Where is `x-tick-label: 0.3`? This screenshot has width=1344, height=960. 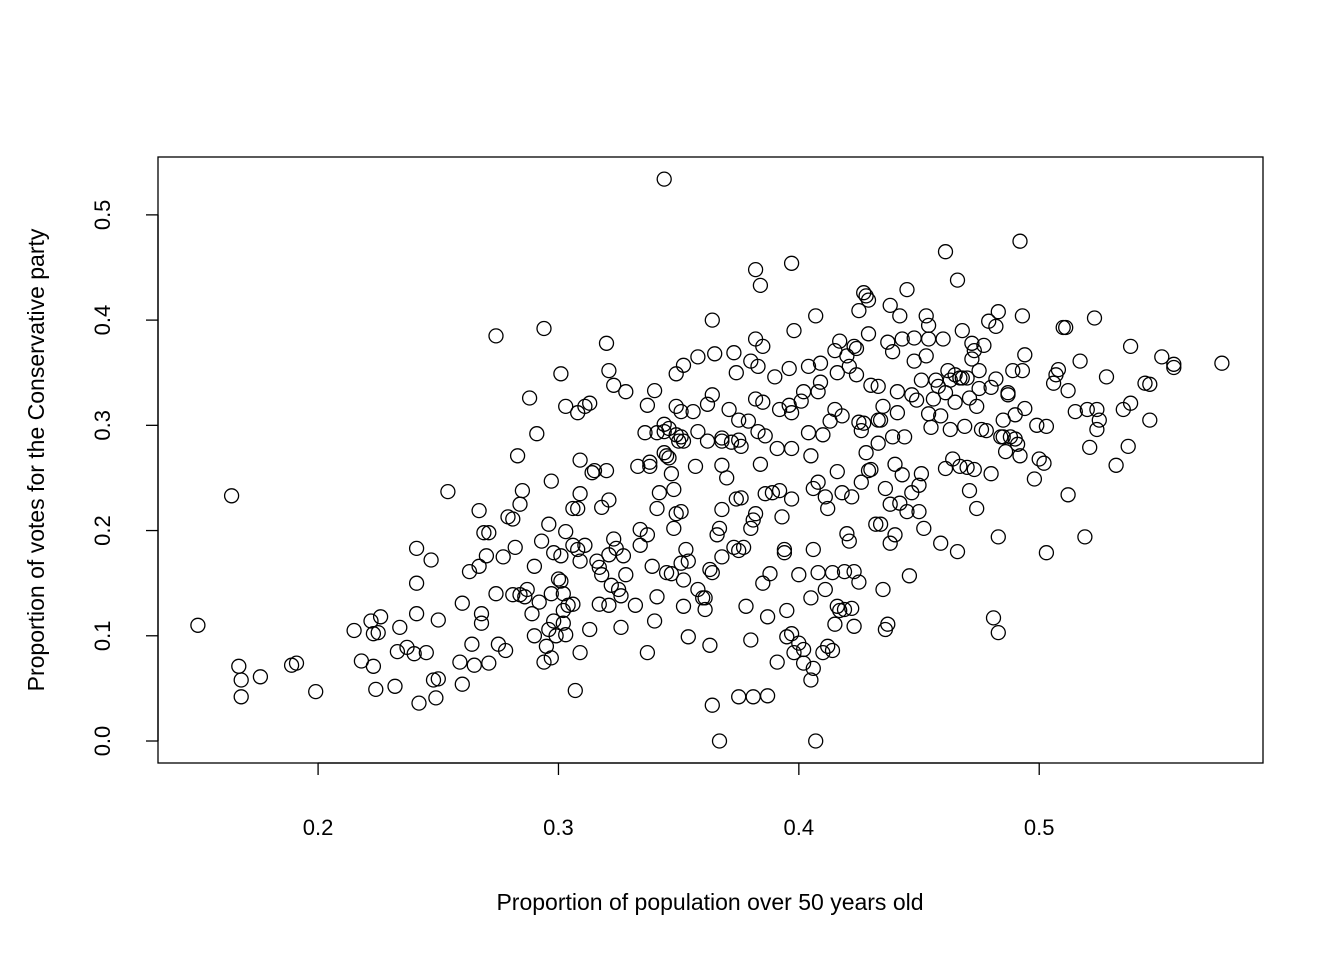 x-tick-label: 0.3 is located at coordinates (558, 827).